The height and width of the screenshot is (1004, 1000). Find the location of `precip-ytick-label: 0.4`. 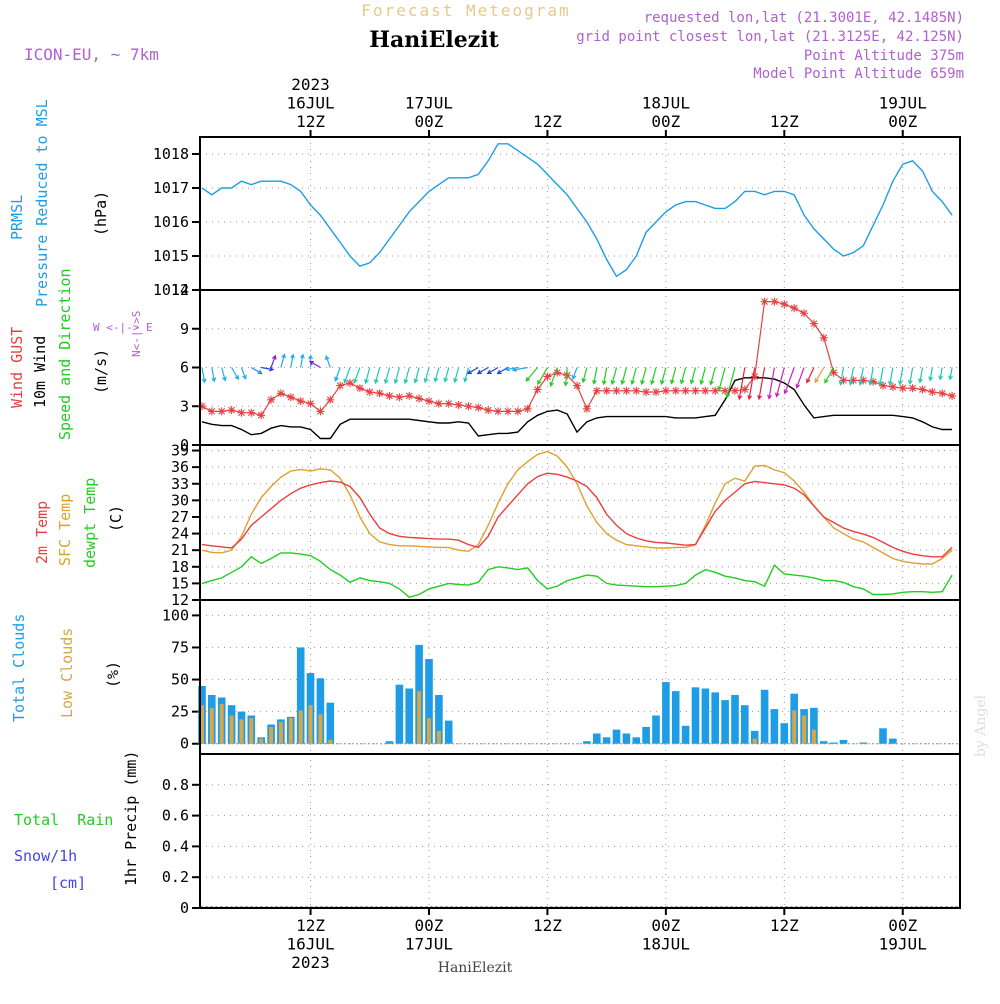

precip-ytick-label: 0.4 is located at coordinates (175, 846).